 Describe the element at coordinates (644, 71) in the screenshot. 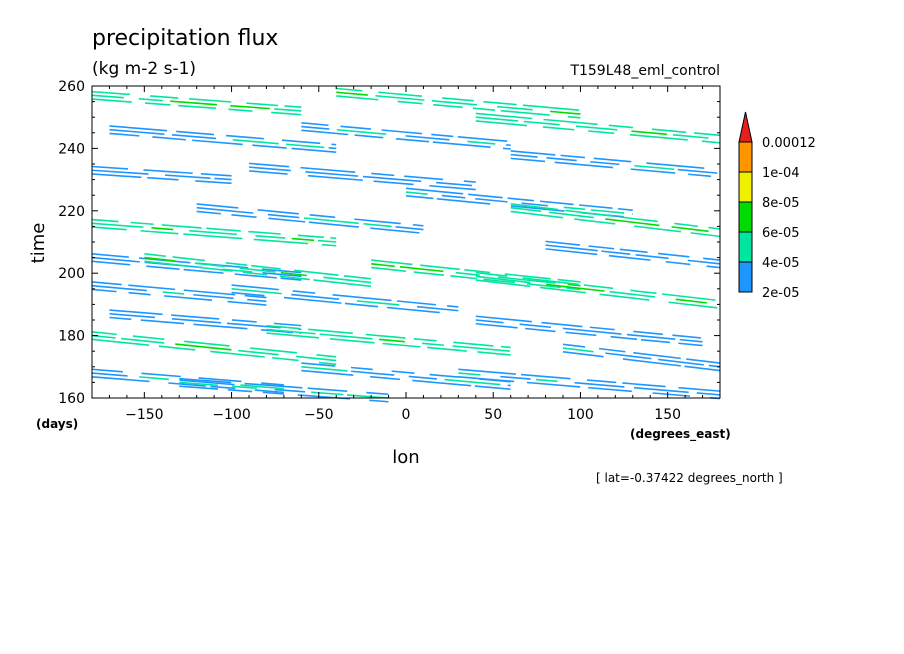

I see `experiment-label: T159L48_eml_control` at that location.